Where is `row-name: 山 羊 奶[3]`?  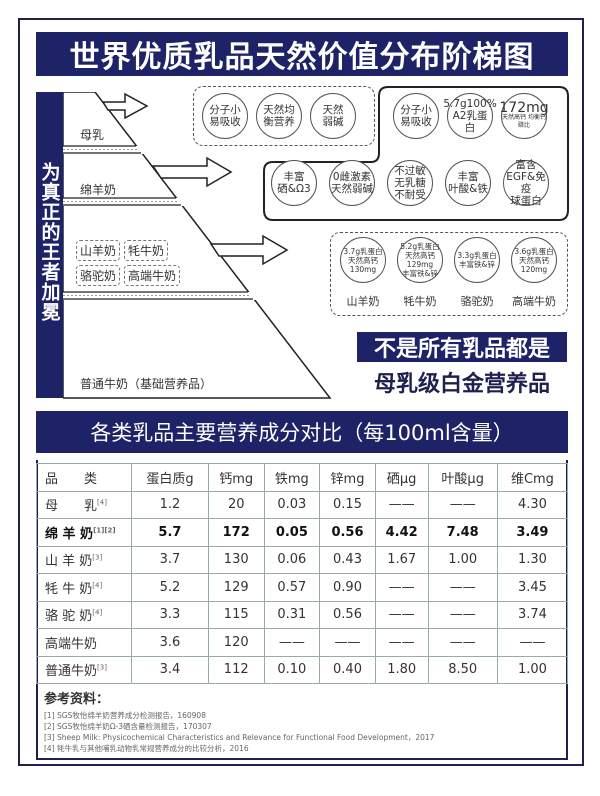
row-name: 山 羊 奶[3] is located at coordinates (84, 559).